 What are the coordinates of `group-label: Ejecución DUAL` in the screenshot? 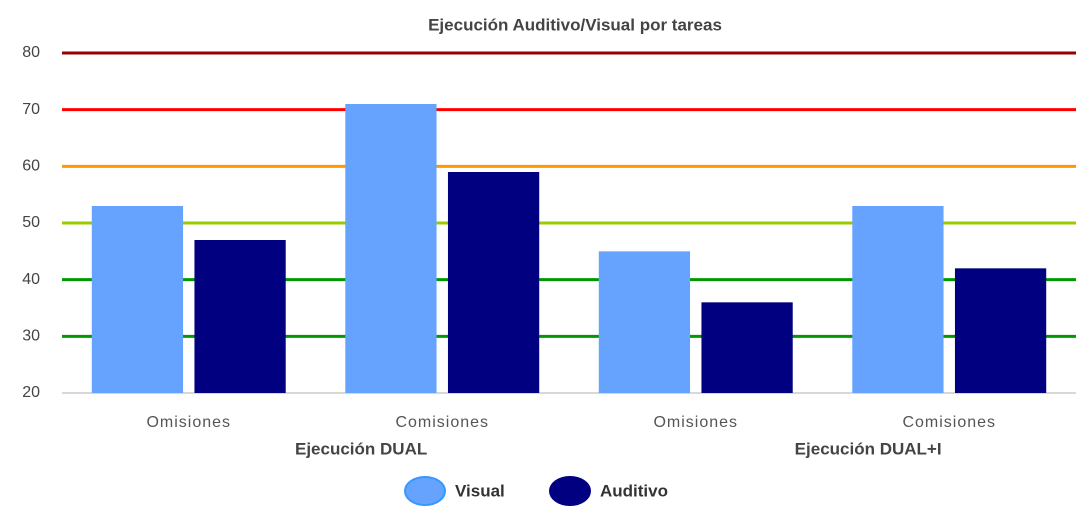 It's located at (361, 448).